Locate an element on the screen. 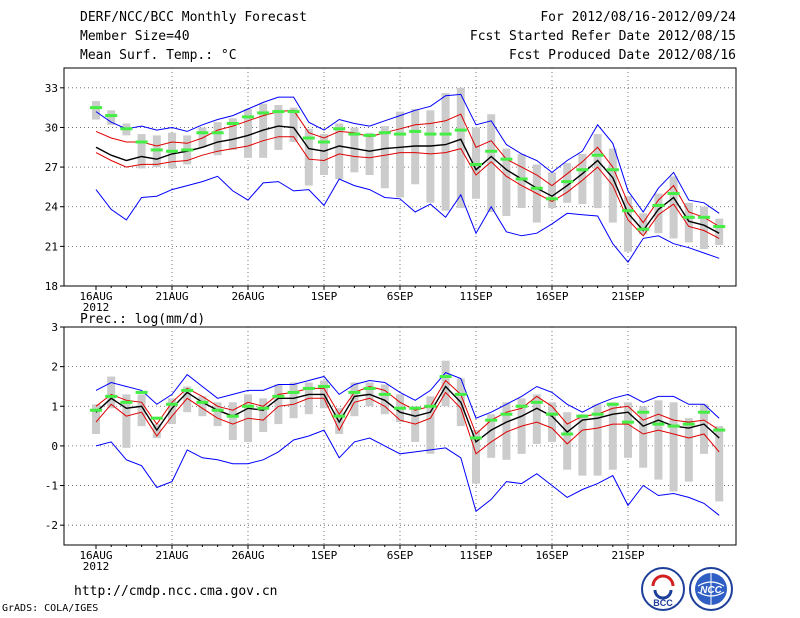  ncc-logo-text: NCC is located at coordinates (711, 590).